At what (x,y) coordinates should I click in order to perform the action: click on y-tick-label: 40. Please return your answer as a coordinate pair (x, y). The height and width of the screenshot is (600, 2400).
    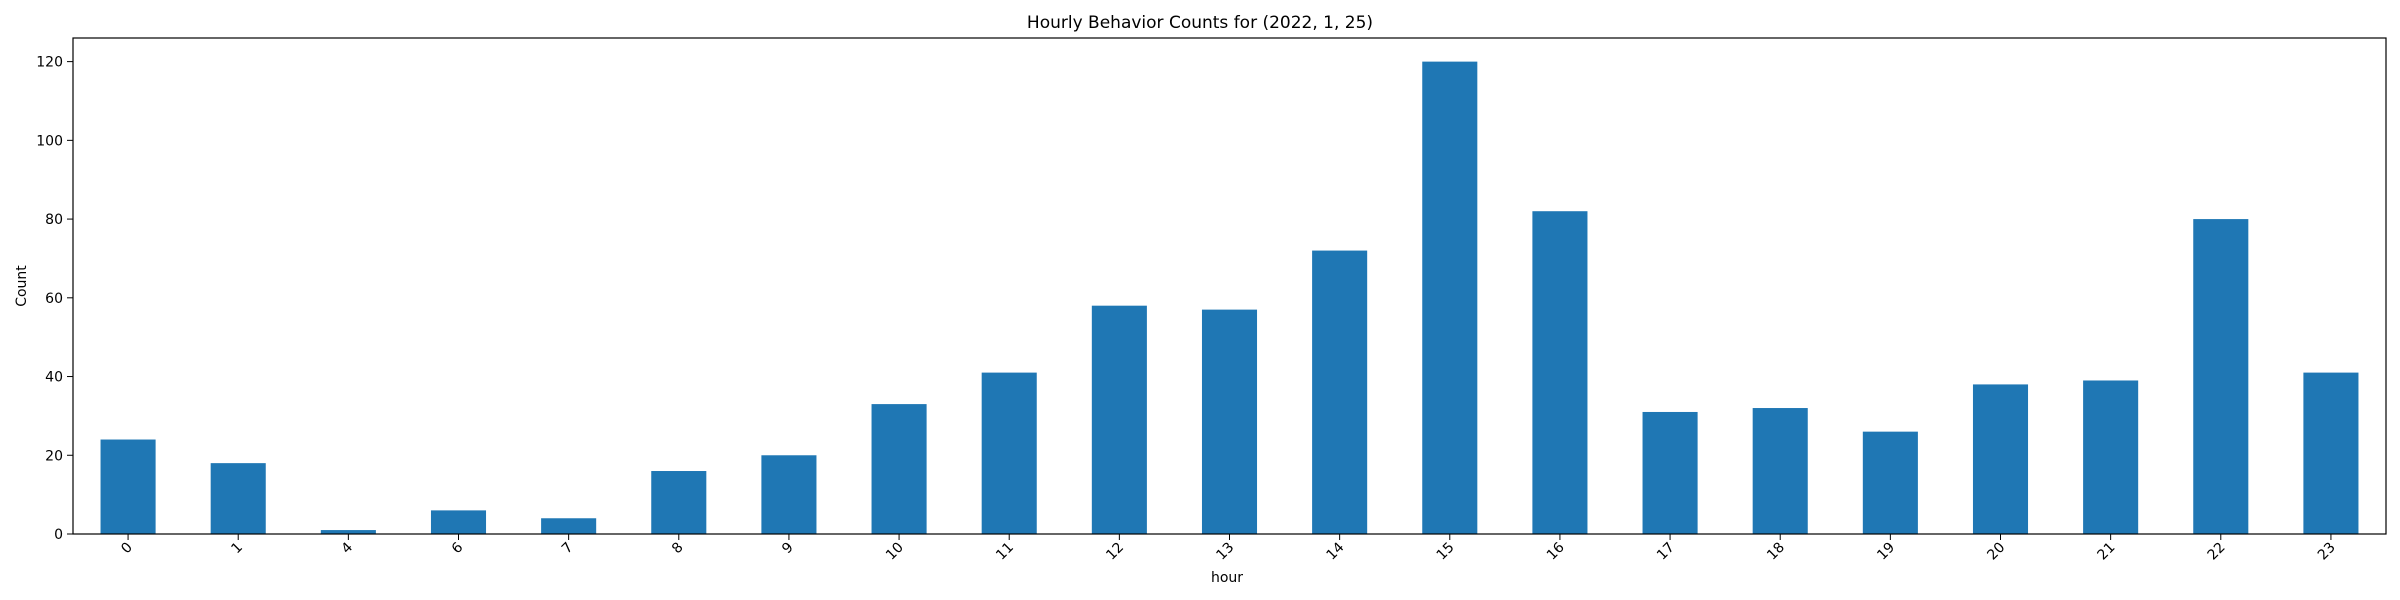
    Looking at the image, I should click on (54, 378).